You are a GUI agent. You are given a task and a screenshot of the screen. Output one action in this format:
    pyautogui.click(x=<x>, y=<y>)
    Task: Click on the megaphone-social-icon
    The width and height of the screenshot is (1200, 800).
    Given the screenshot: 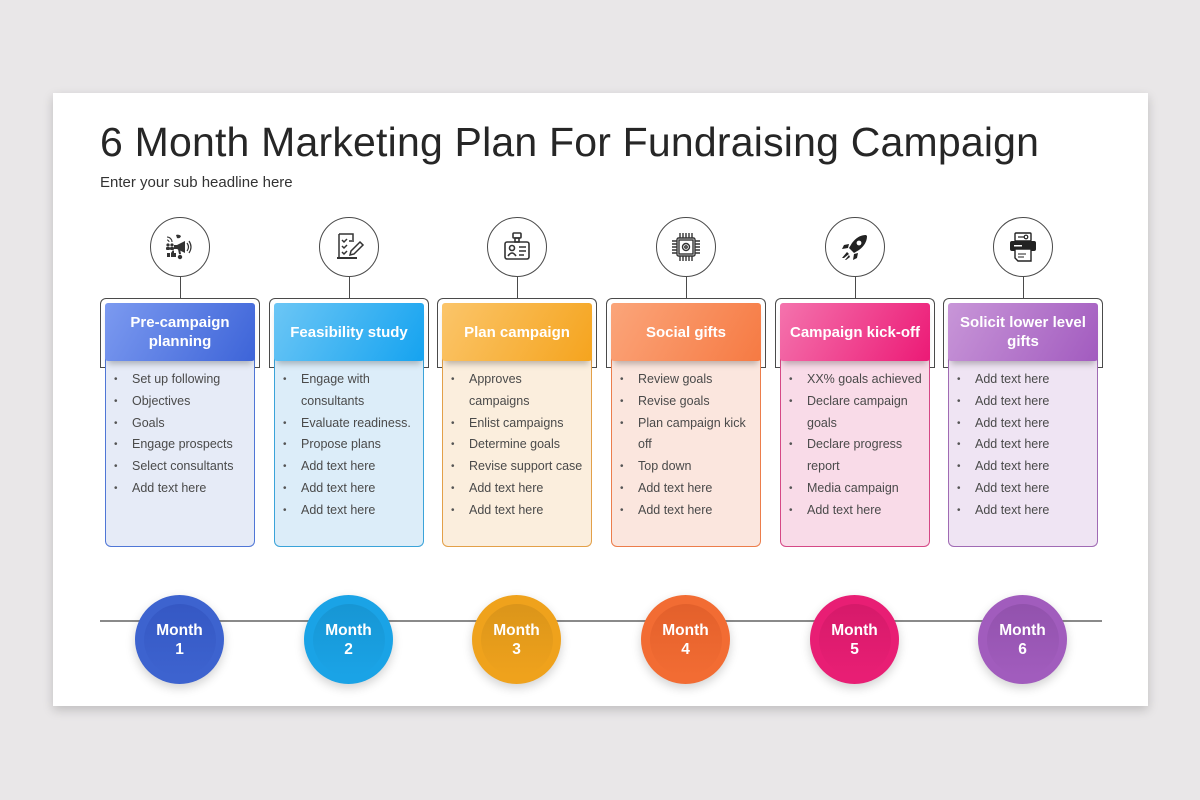 What is the action you would take?
    pyautogui.click(x=179, y=247)
    